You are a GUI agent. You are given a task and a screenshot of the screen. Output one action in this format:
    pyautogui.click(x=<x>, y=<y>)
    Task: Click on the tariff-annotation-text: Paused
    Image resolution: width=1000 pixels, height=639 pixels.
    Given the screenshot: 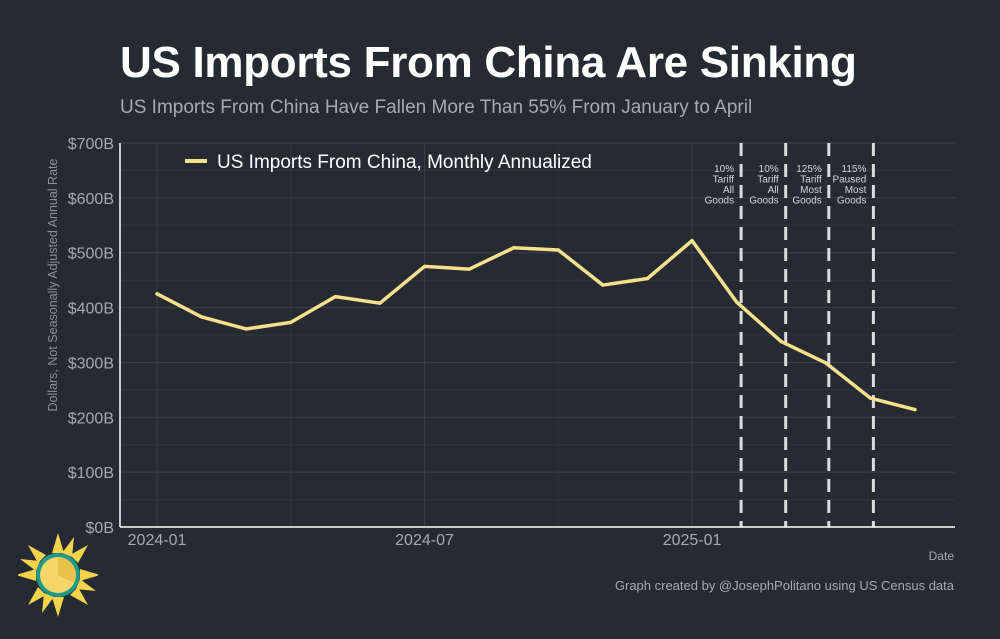 What is the action you would take?
    pyautogui.click(x=849, y=180)
    